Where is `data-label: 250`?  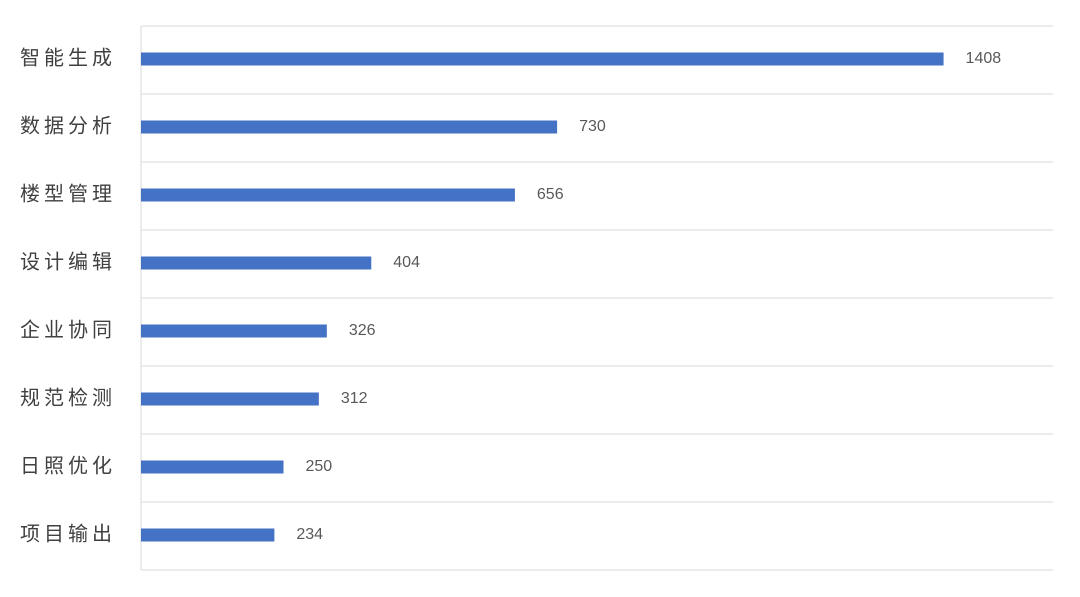
data-label: 250 is located at coordinates (319, 466).